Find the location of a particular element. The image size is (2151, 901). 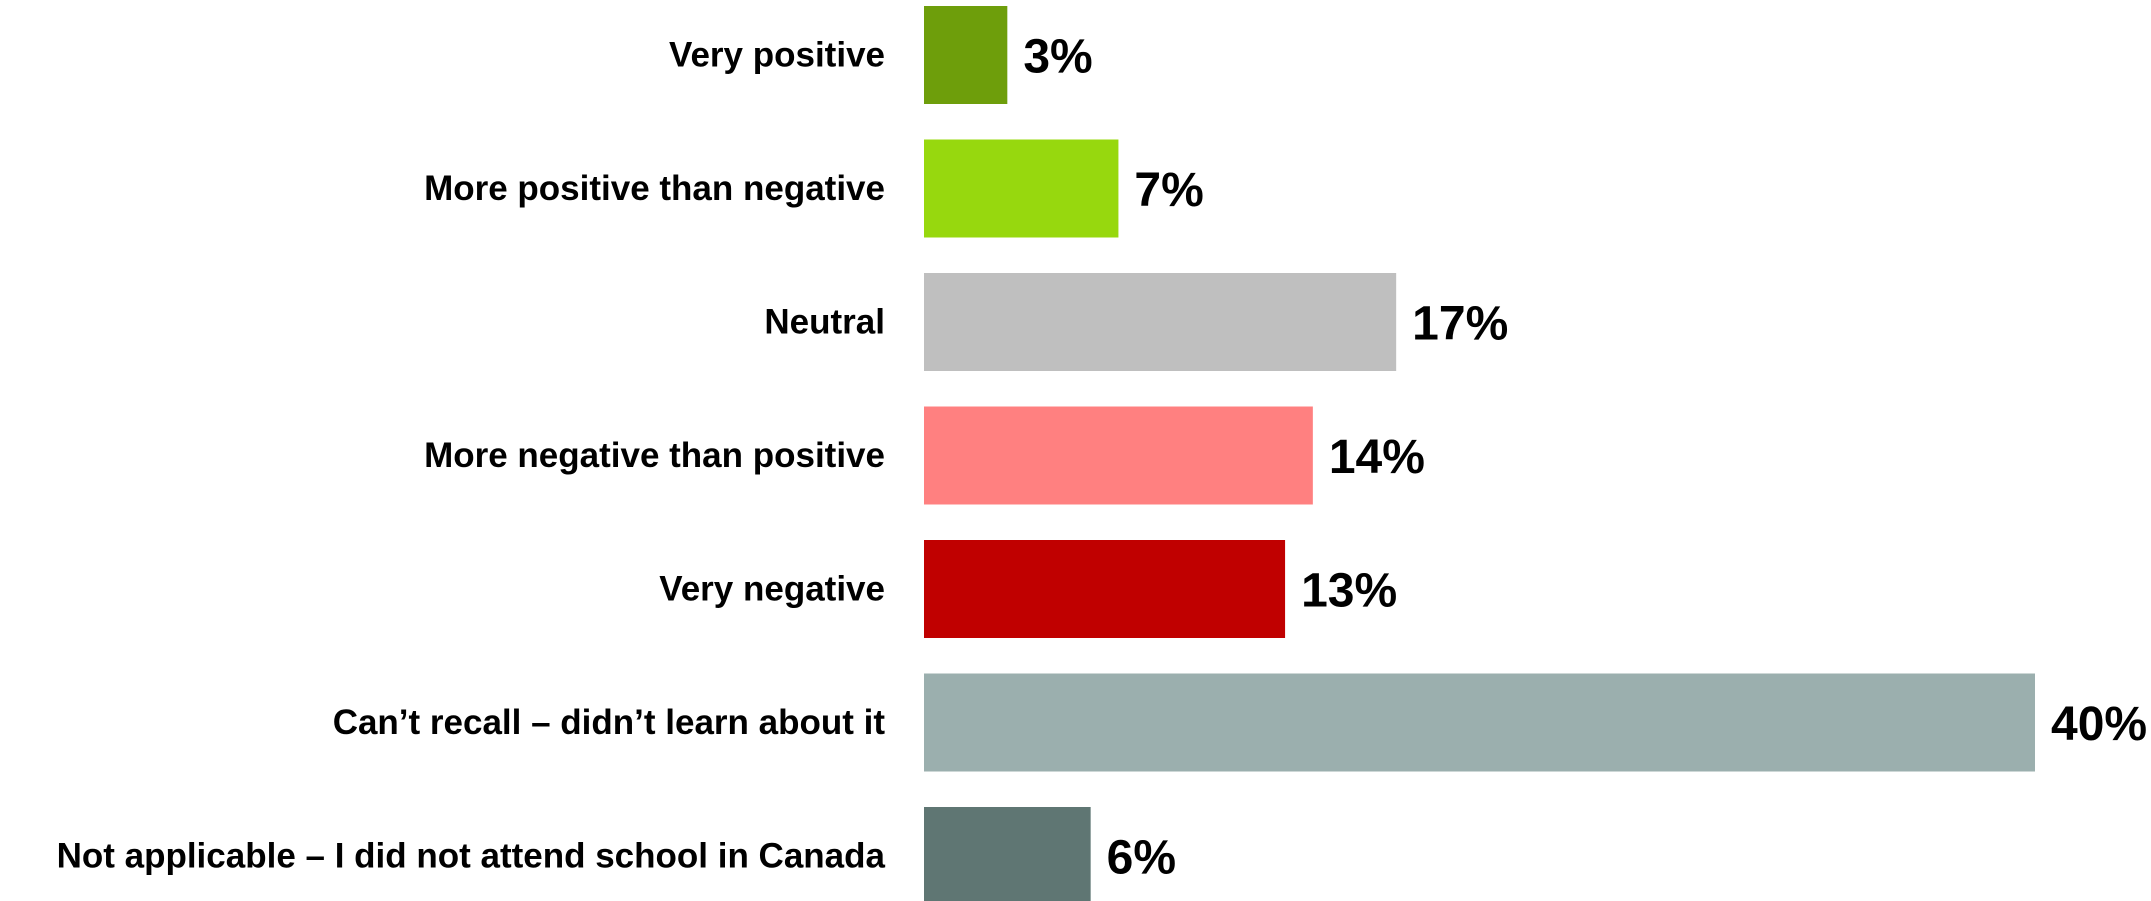

category-label-4: More negative than positive is located at coordinates (654, 455).